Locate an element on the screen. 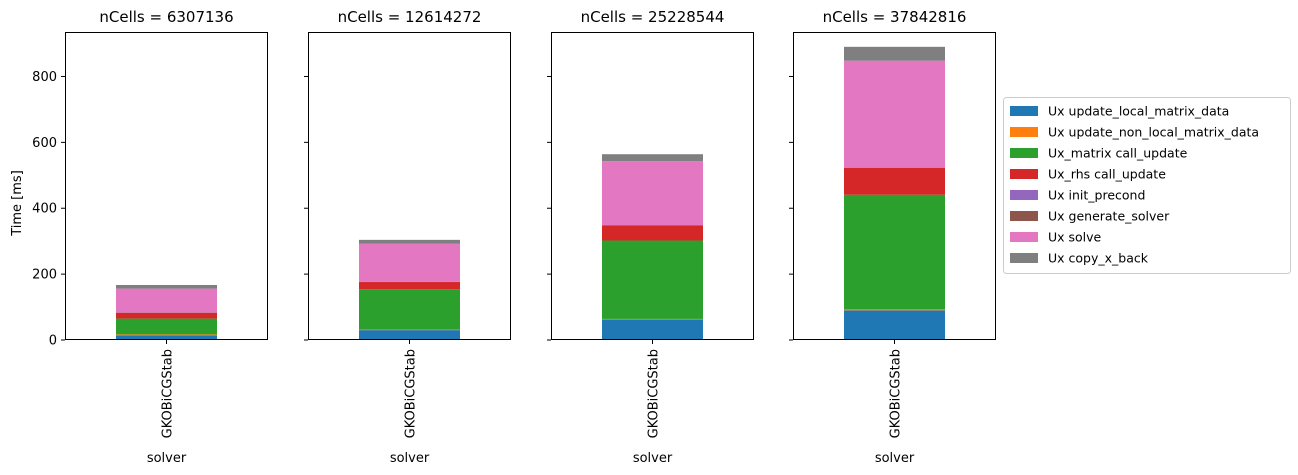 This screenshot has height=475, width=1298. panel-title: nCells = 6307136 is located at coordinates (166, 17).